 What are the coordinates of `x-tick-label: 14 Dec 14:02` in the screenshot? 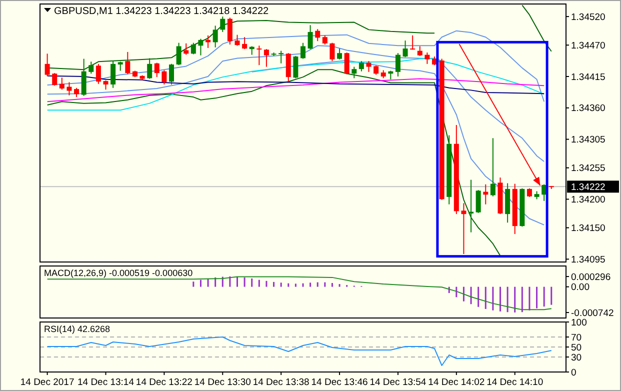 It's located at (456, 382).